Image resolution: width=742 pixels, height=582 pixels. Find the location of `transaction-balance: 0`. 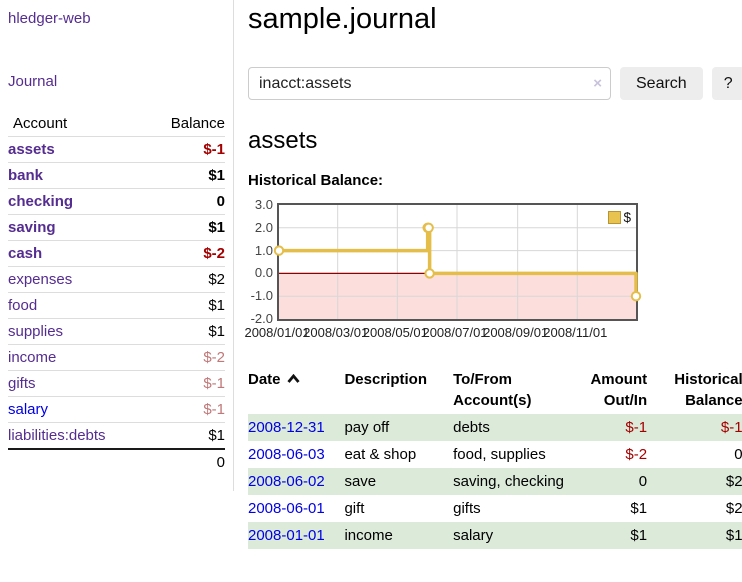

transaction-balance: 0 is located at coordinates (738, 454).